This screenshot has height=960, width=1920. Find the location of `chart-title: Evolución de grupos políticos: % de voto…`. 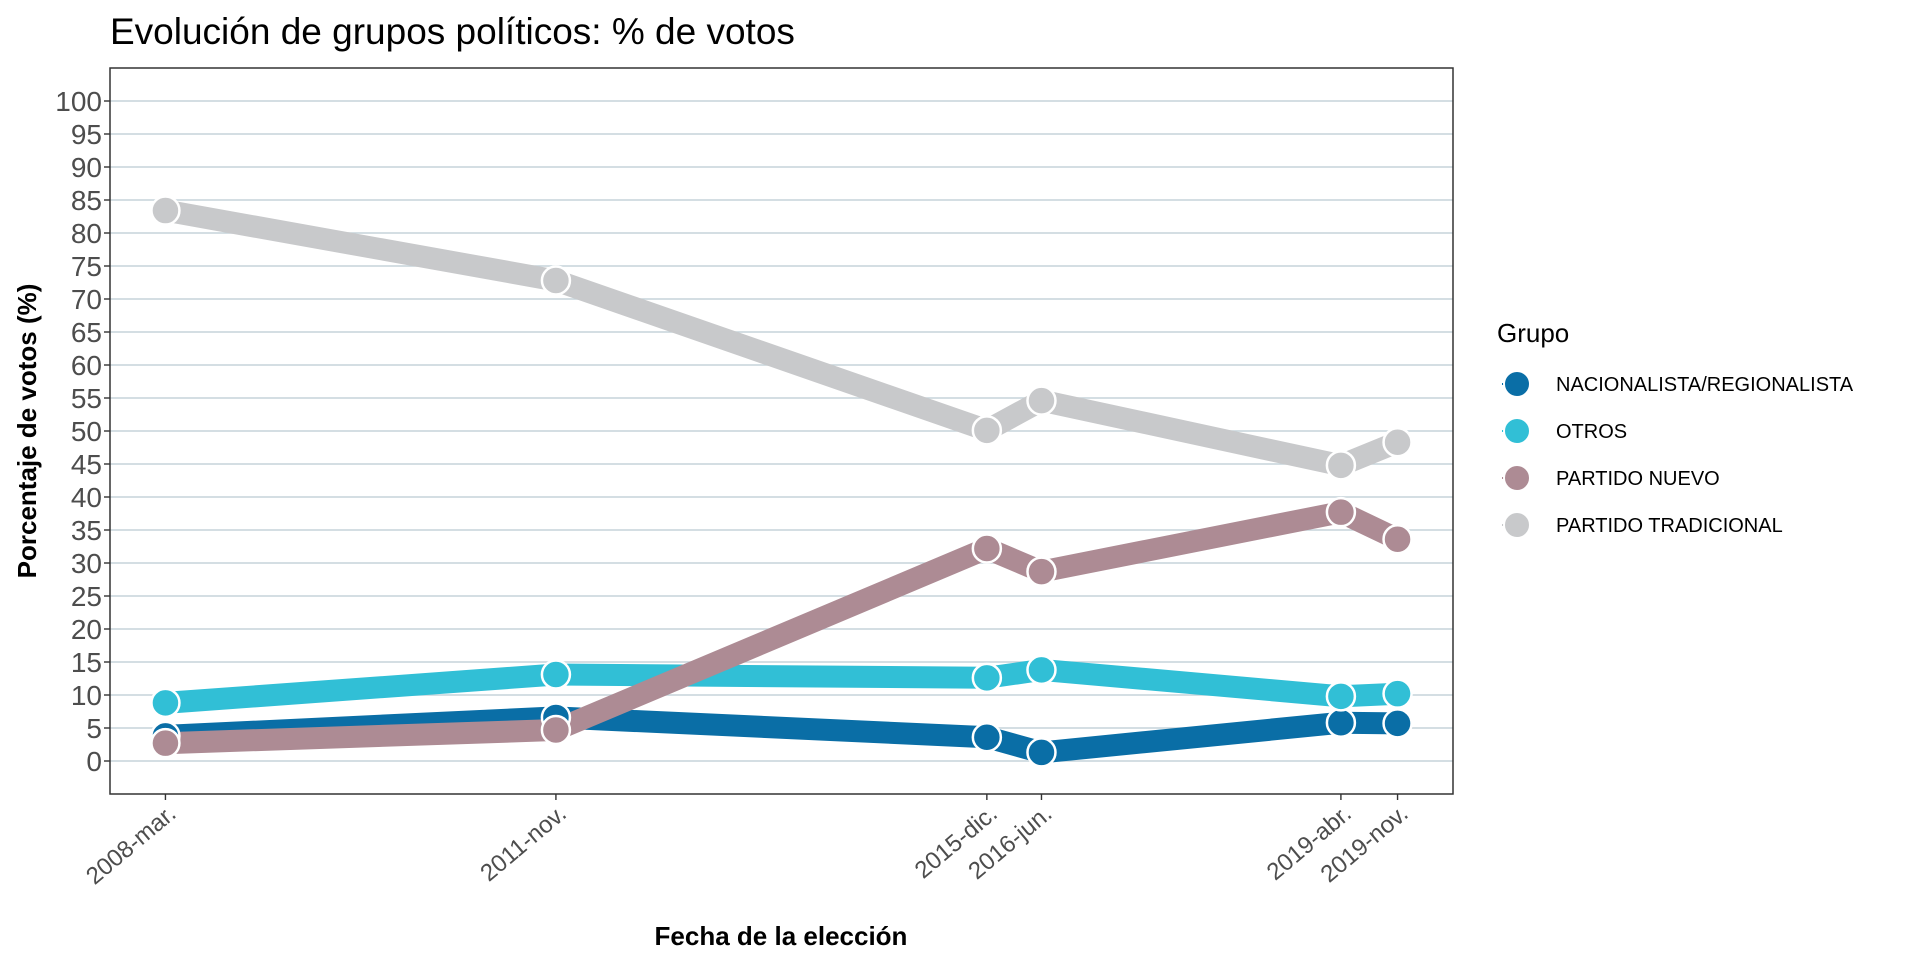

chart-title: Evolución de grupos políticos: % de voto… is located at coordinates (452, 31).